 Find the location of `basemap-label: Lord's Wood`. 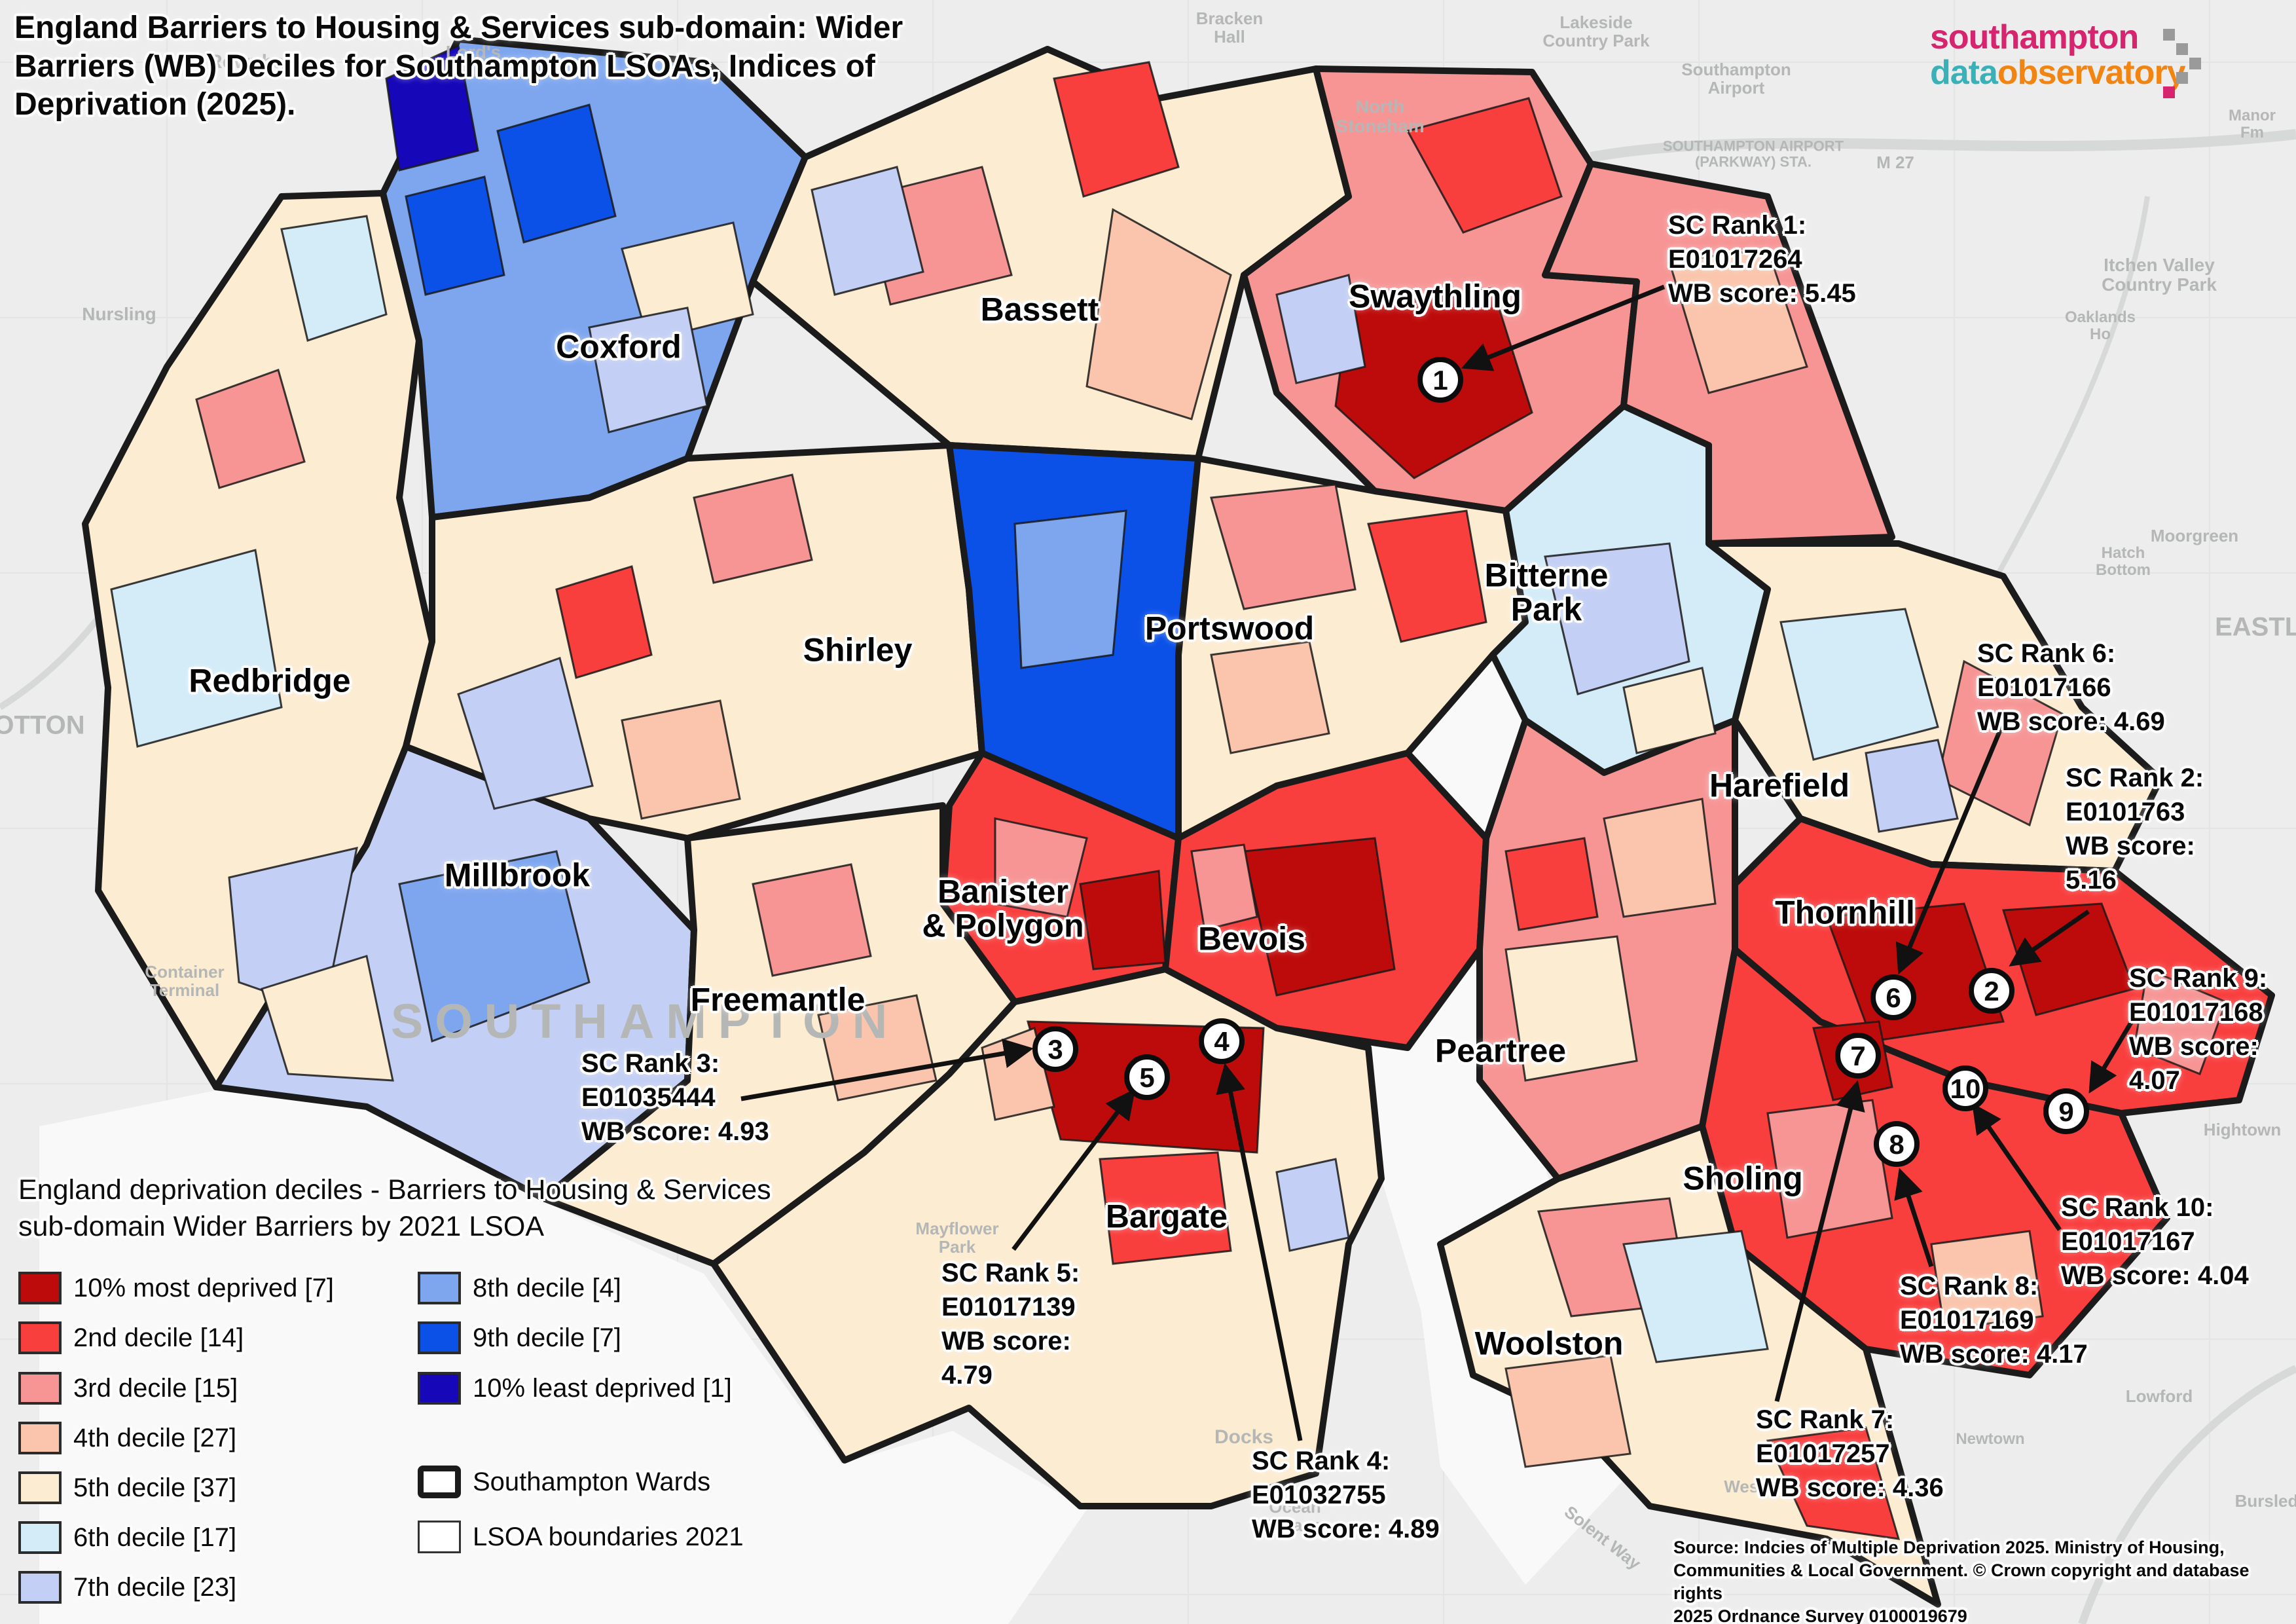

basemap-label: Lord's Wood is located at coordinates (473, 61).